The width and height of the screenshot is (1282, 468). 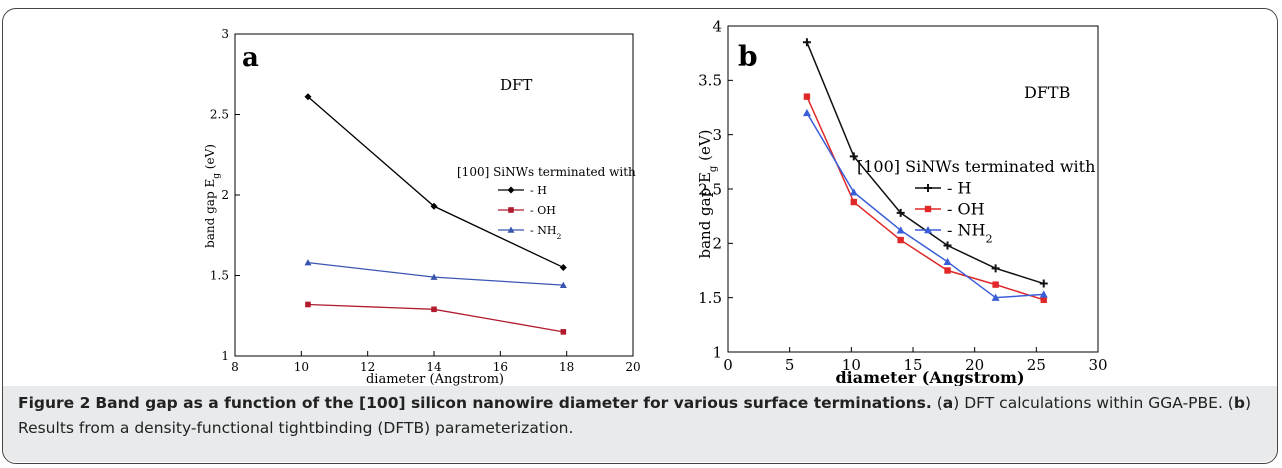 I want to click on chart-b-title: DFTB, so click(x=1047, y=92).